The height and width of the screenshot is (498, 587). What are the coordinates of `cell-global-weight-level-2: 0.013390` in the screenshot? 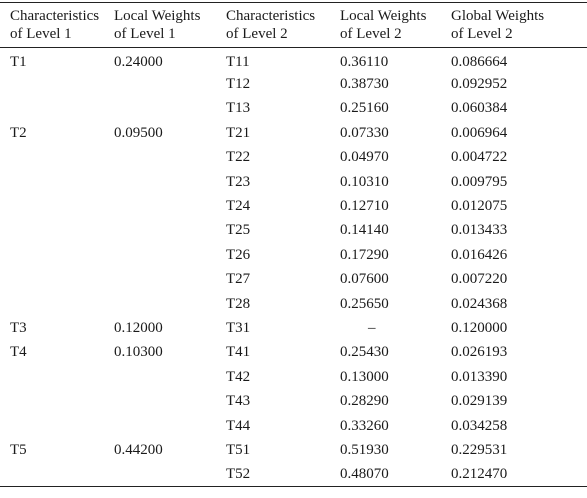 It's located at (479, 376).